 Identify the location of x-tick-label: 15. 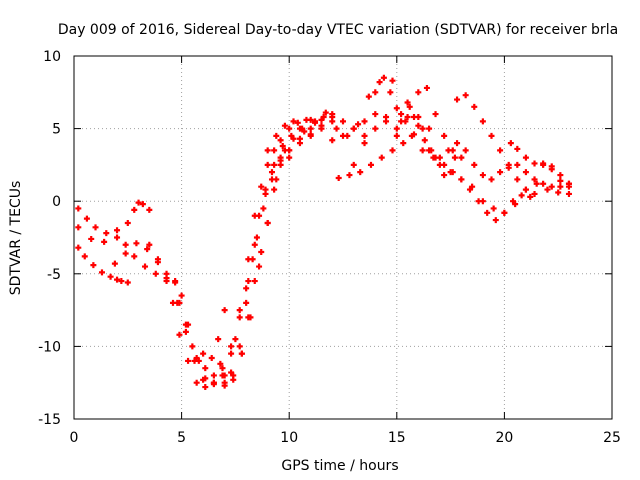
(397, 438).